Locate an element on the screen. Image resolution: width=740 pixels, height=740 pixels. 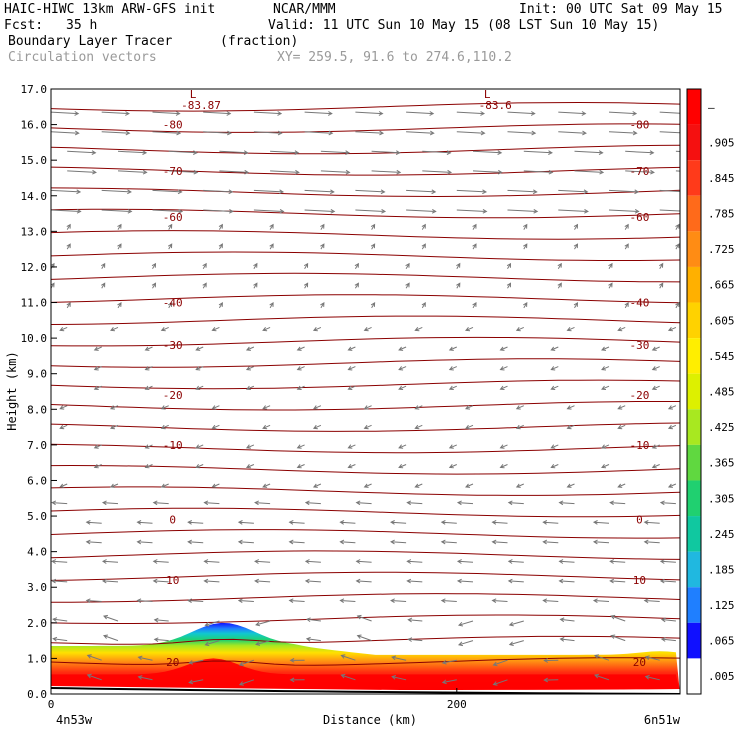
y-tick-label: 16.0 is located at coordinates (34, 125).